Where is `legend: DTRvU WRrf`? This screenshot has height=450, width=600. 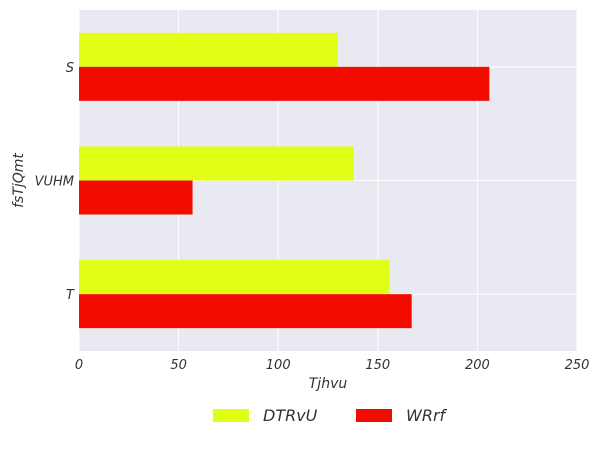
legend: DTRvU WRrf is located at coordinates (330, 415).